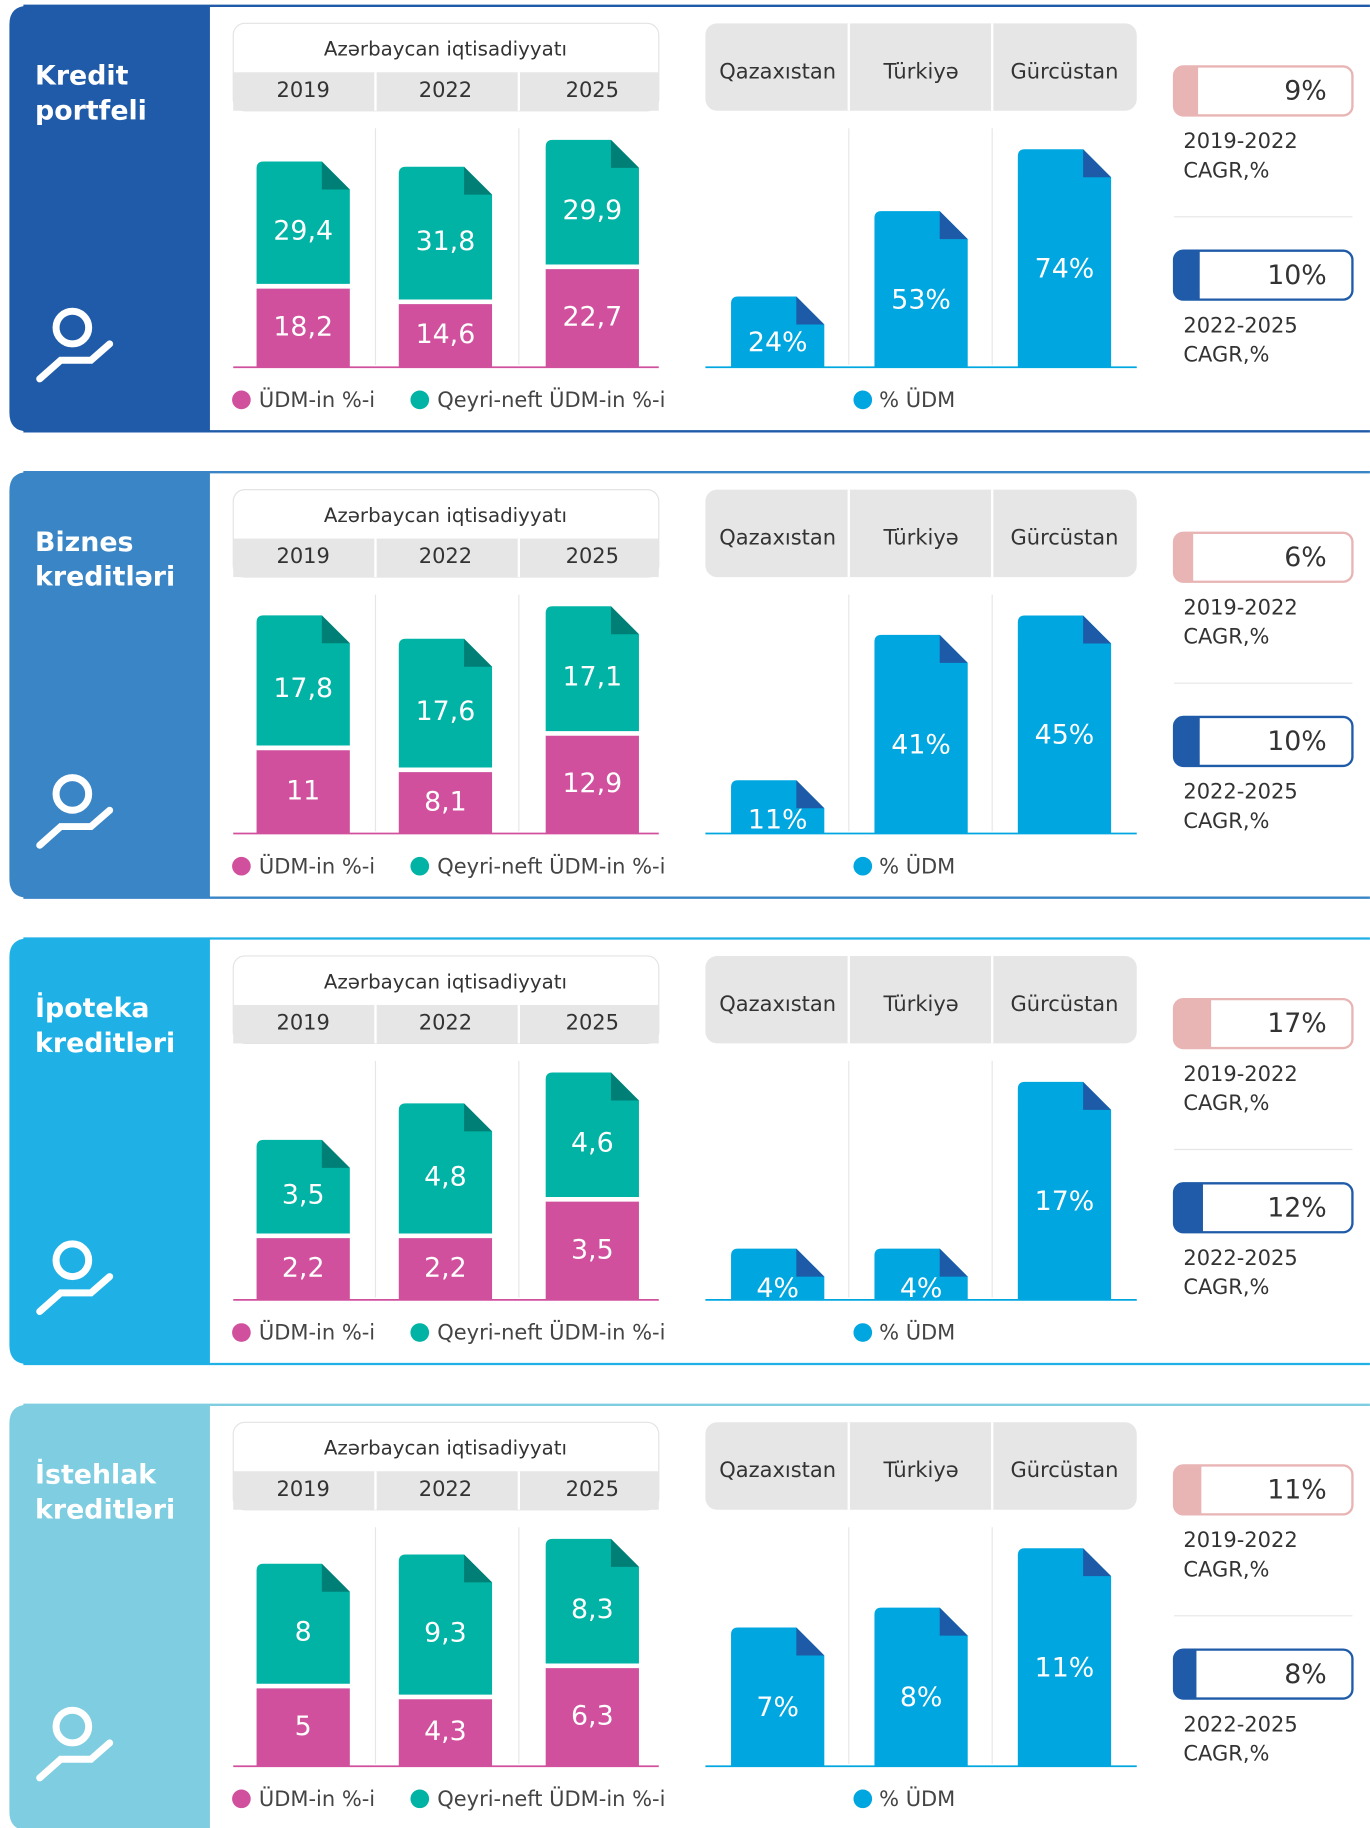 The image size is (1370, 1828). Describe the element at coordinates (82, 75) in the screenshot. I see `panel-title: Kredit` at that location.